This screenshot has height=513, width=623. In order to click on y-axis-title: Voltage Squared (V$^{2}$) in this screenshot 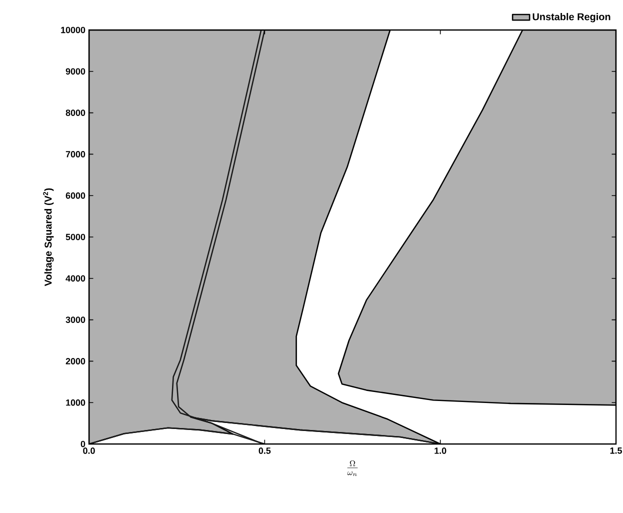, I will do `click(48, 237)`.